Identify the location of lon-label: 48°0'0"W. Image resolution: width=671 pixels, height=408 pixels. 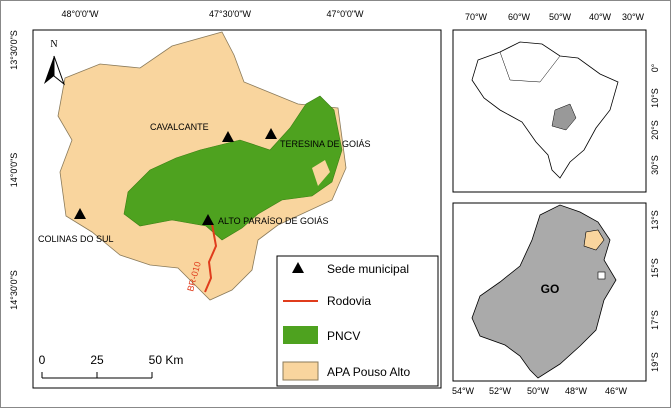
(80, 14).